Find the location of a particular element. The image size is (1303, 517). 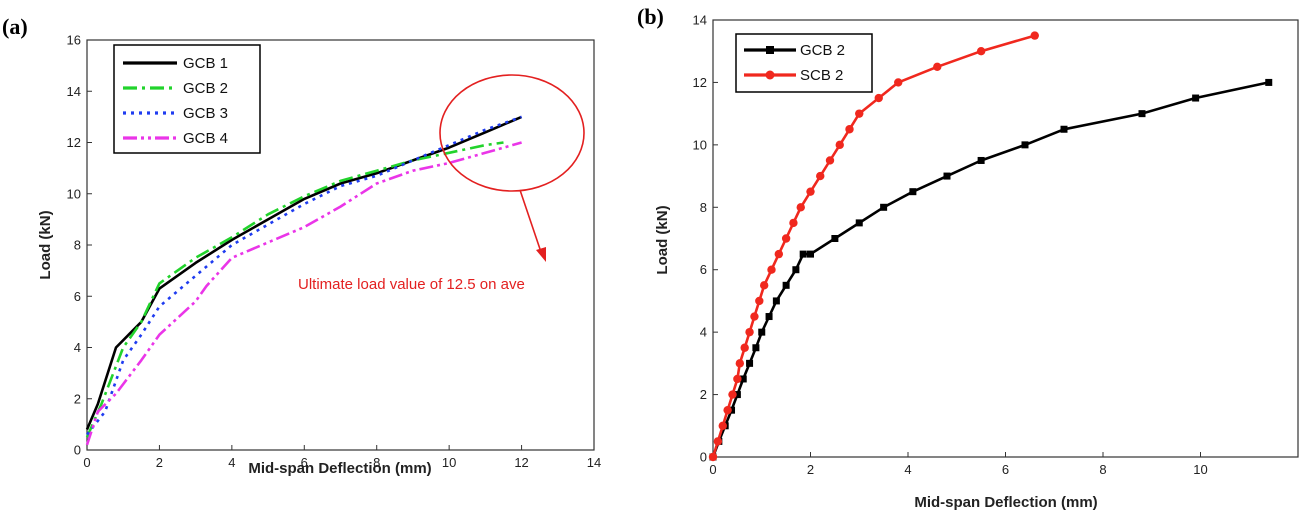

legend-a-label-gcb3: GCB 3 is located at coordinates (205, 113).